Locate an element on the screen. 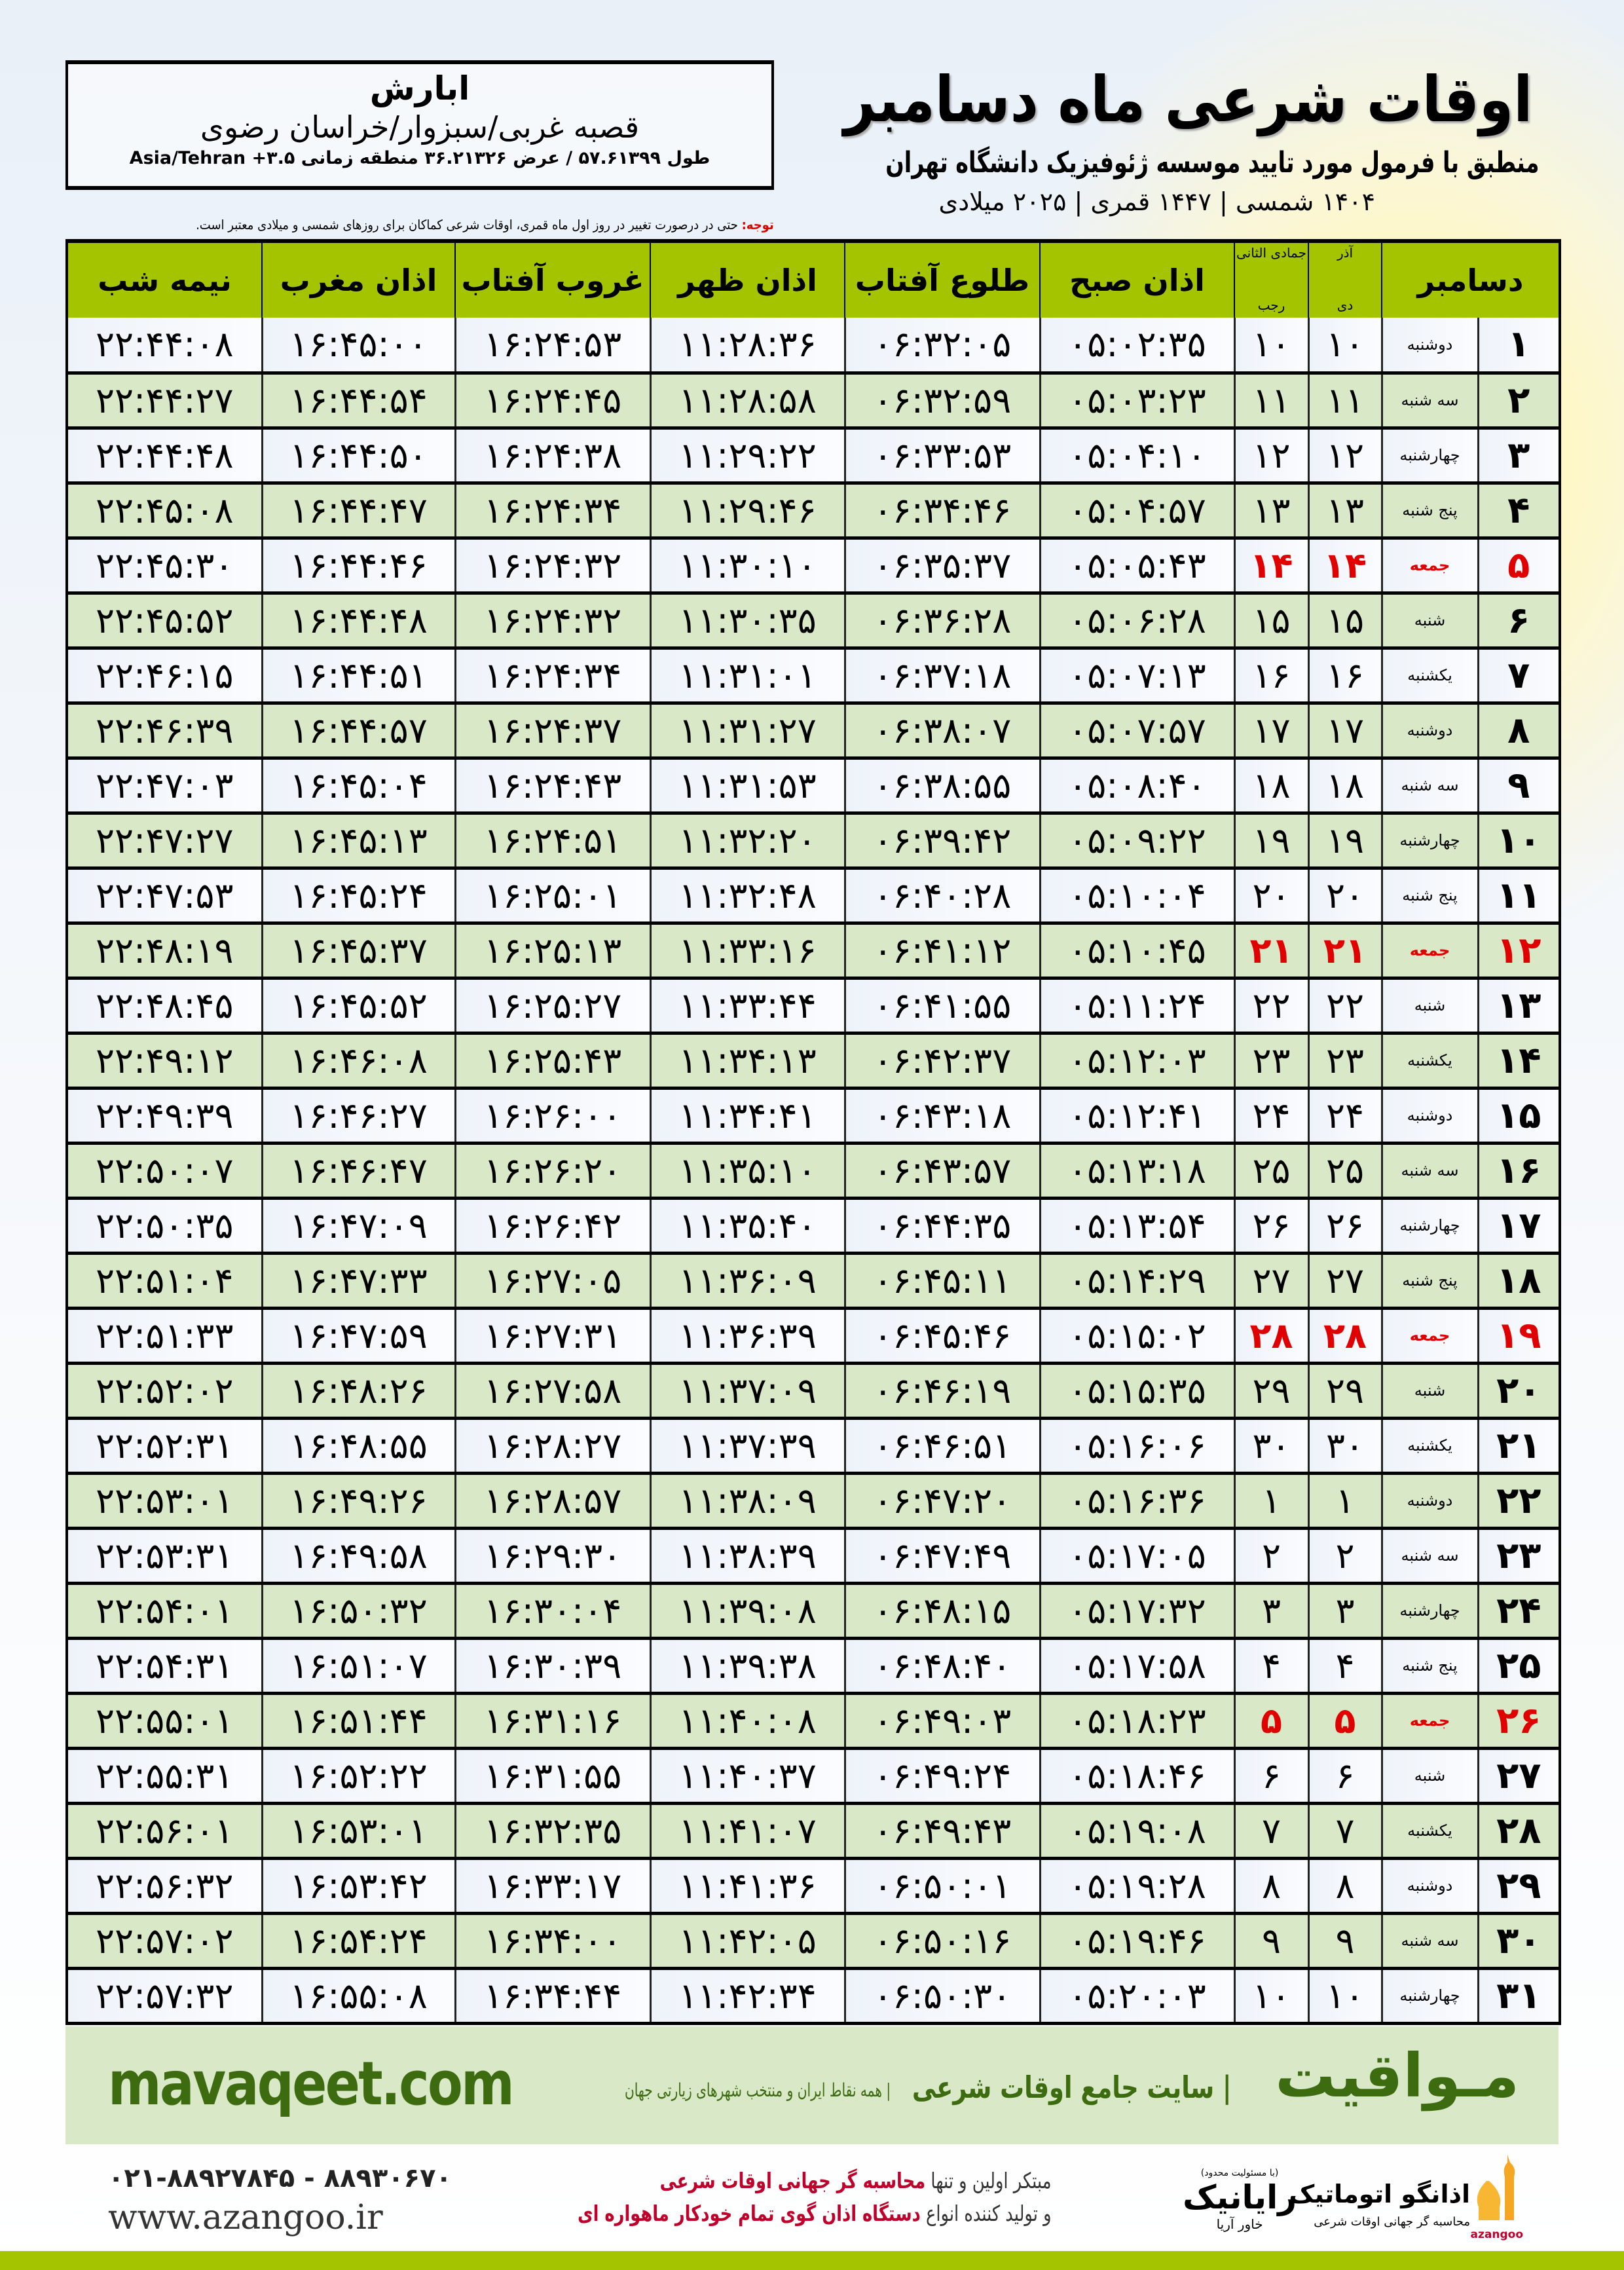 This screenshot has width=1624, height=2270. maghrib-time: ۱۶:۴۹:۲۶ is located at coordinates (358, 1501).